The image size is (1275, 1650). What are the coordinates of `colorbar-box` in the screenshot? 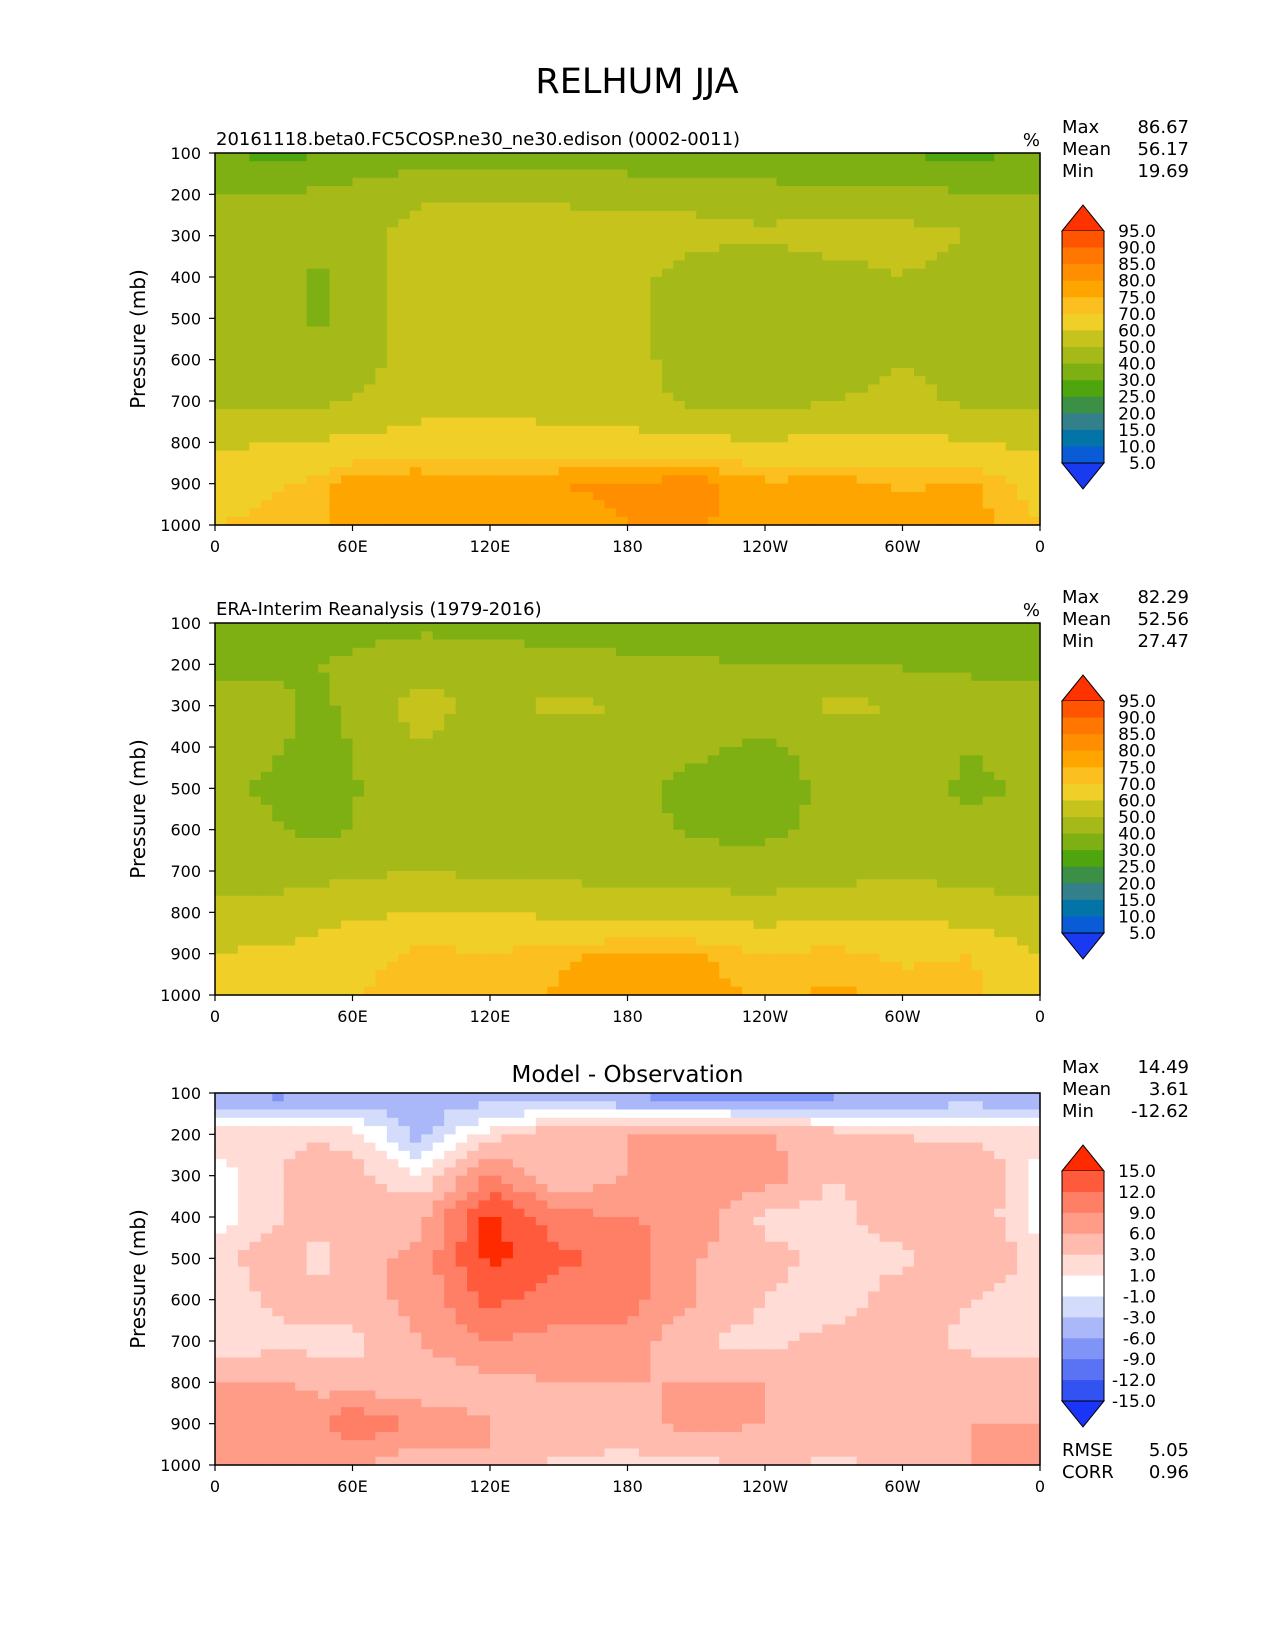 It's located at (1083, 405).